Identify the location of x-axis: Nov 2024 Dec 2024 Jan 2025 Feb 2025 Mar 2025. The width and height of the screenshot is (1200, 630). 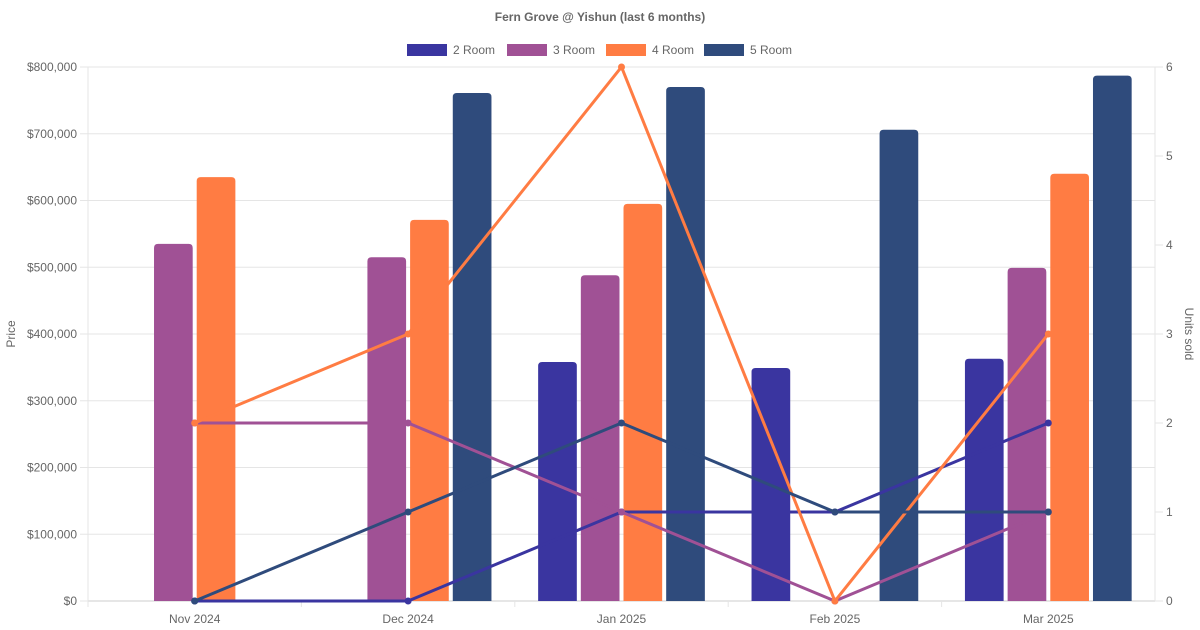
(580, 613).